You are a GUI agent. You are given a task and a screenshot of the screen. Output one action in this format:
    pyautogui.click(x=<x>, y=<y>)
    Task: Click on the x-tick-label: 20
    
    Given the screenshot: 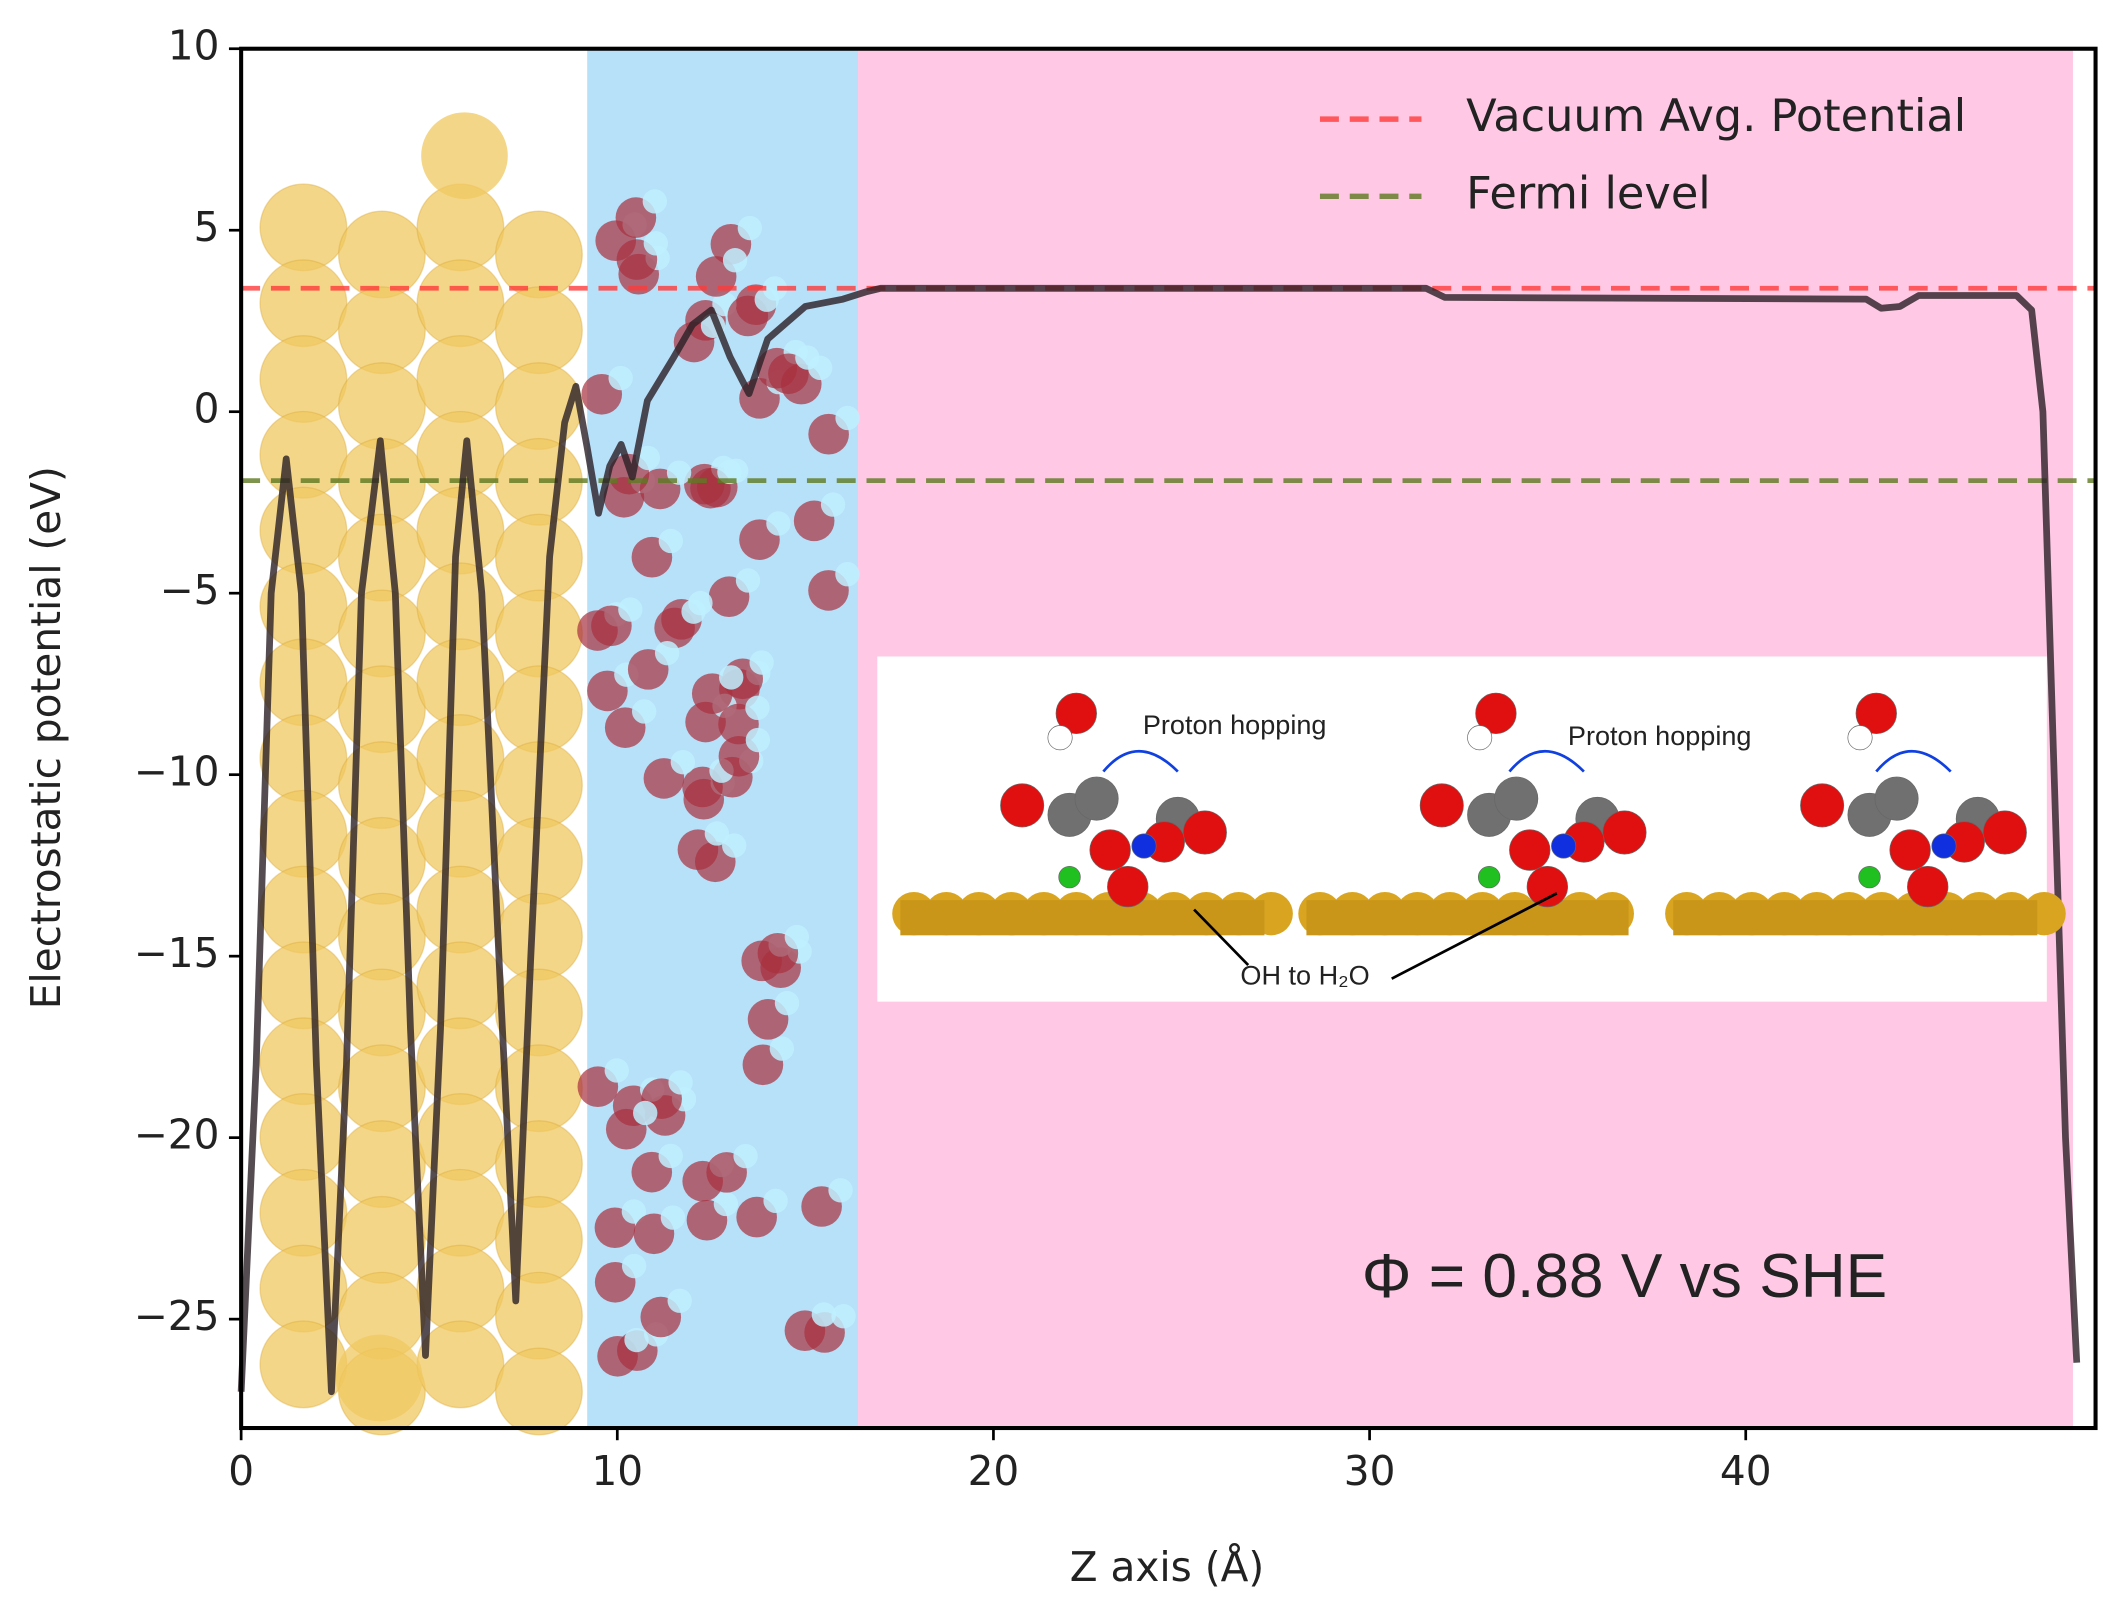 What is the action you would take?
    pyautogui.click(x=994, y=1471)
    